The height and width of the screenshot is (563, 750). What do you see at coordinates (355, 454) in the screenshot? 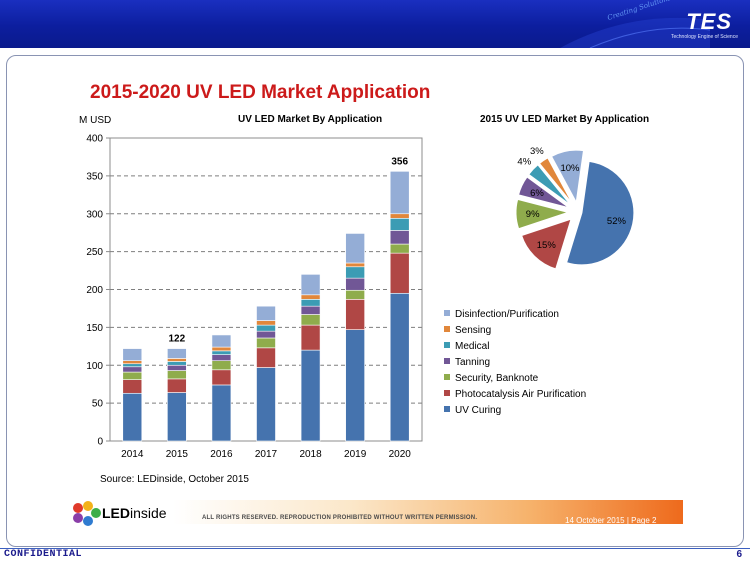
I see `x-tick-label: 2019` at bounding box center [355, 454].